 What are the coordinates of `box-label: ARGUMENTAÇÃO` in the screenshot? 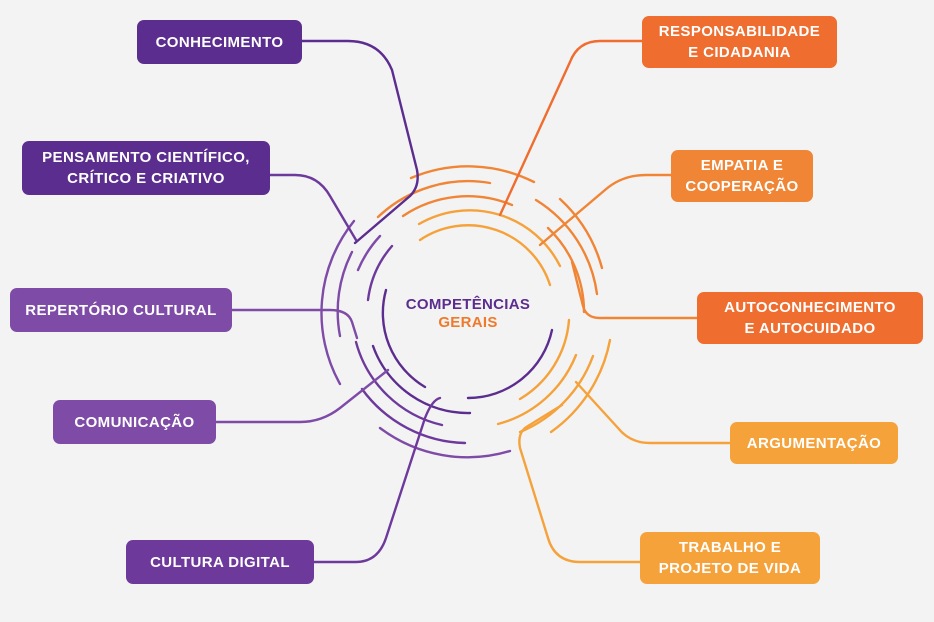 It's located at (814, 443).